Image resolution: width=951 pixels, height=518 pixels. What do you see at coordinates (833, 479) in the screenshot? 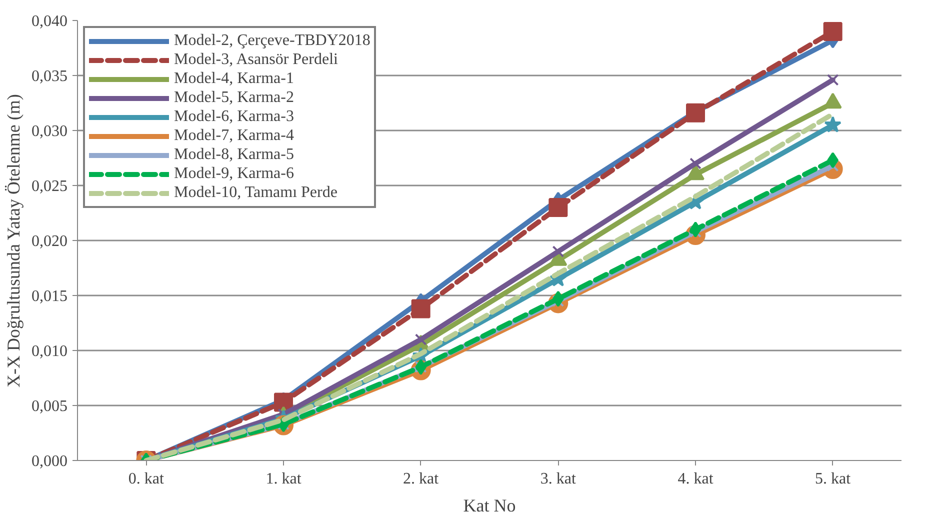
I see `x-tick-label: 5. kat` at bounding box center [833, 479].